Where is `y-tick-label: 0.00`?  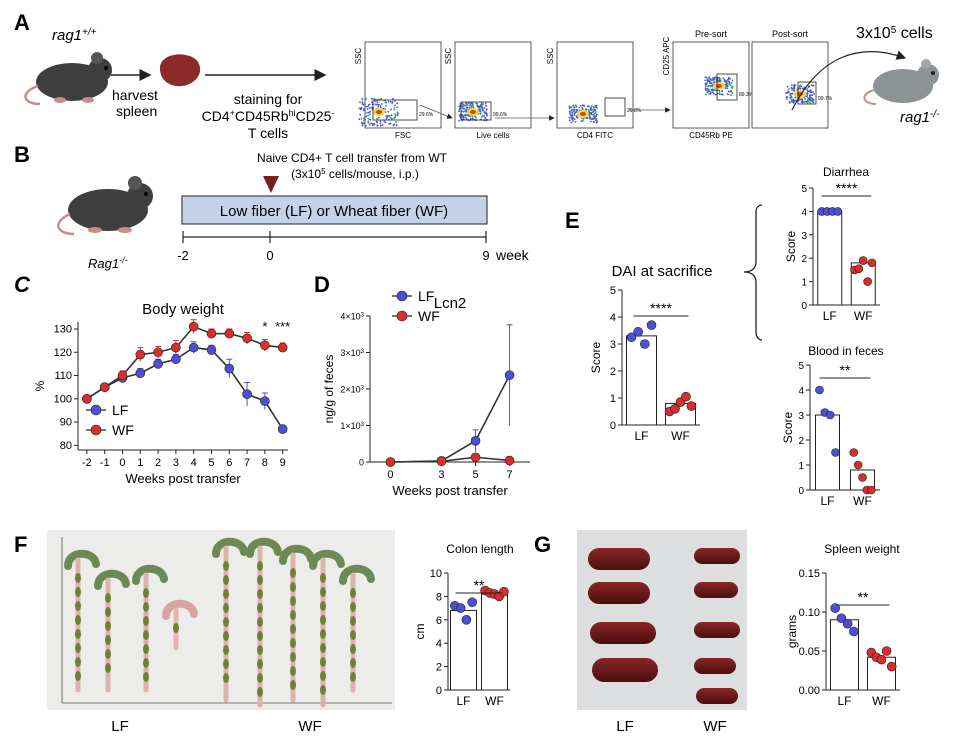 y-tick-label: 0.00 is located at coordinates (809, 691).